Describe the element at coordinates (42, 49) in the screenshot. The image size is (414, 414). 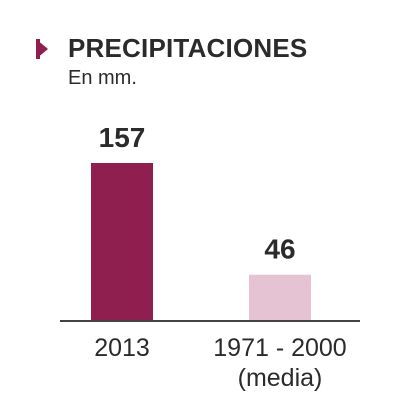
I see `title-marker-icon` at that location.